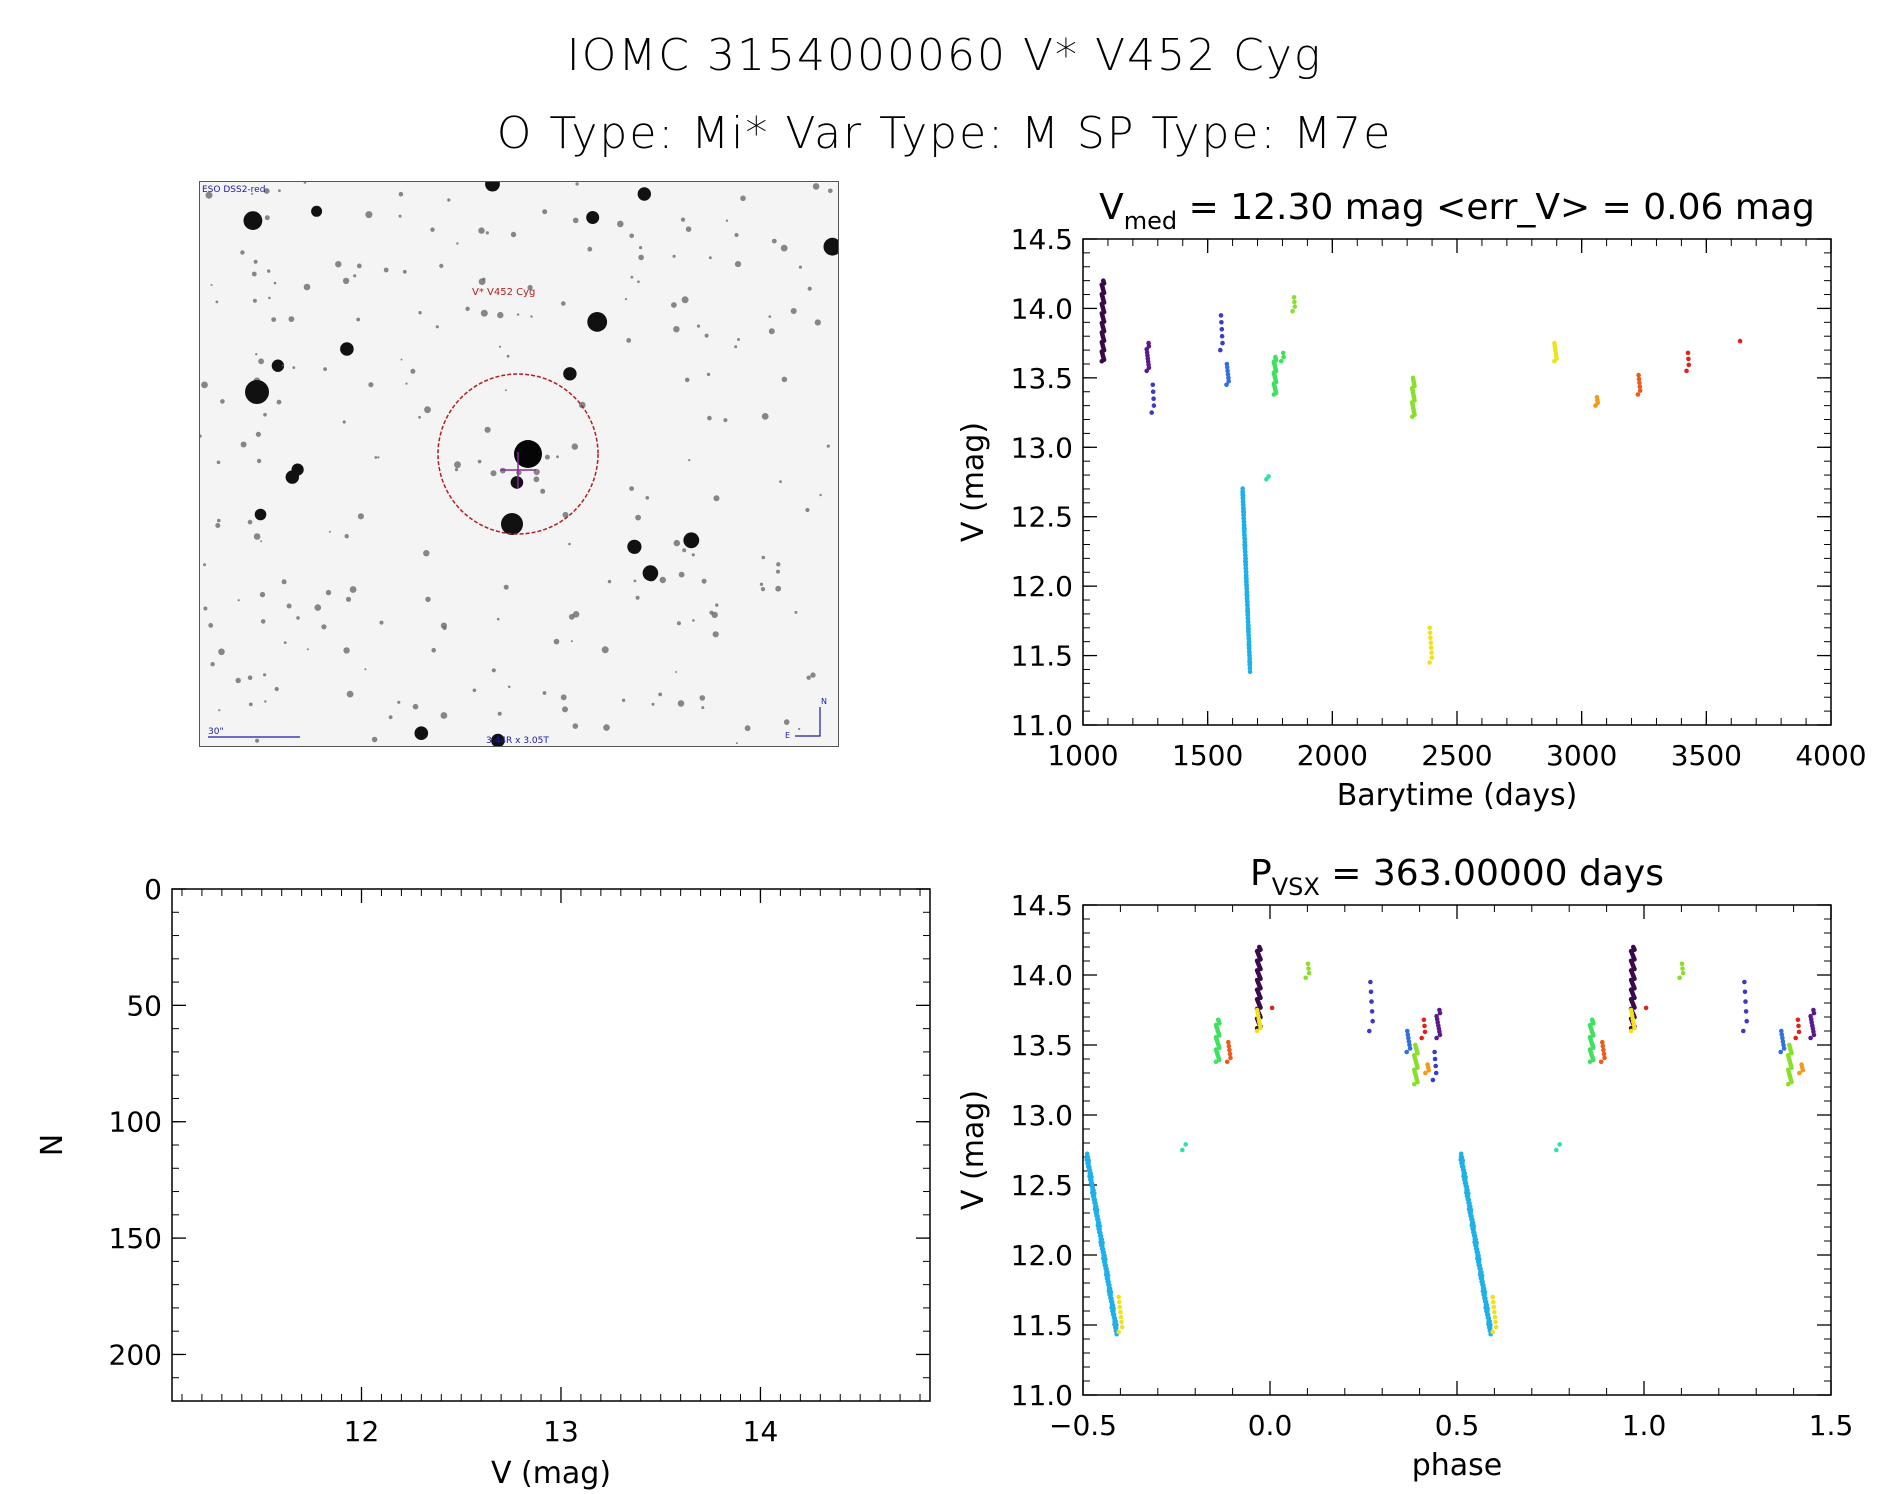  I want to click on x-tick-label: 14, so click(761, 1431).